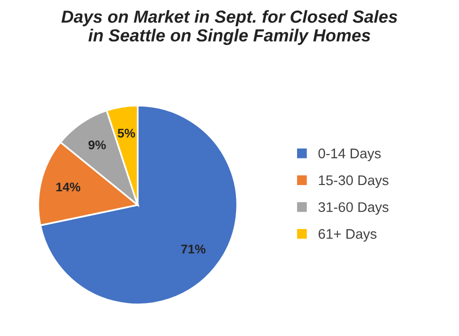 Image resolution: width=459 pixels, height=336 pixels. I want to click on data-label: 71%, so click(193, 249).